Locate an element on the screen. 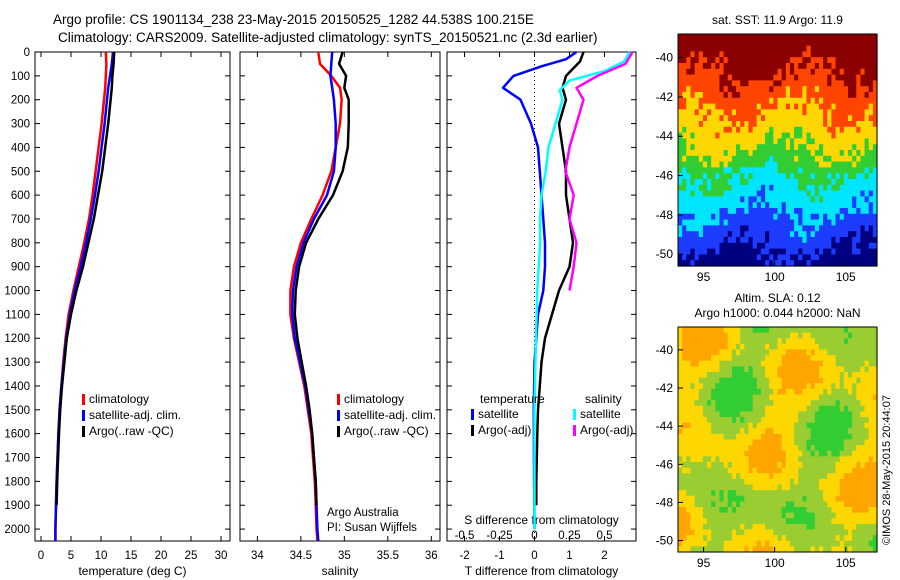 Image resolution: width=900 pixels, height=580 pixels. x-tick-label: 25 is located at coordinates (191, 556).